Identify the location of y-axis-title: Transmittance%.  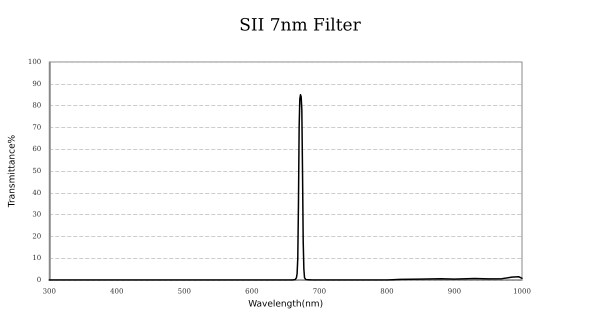
(13, 171).